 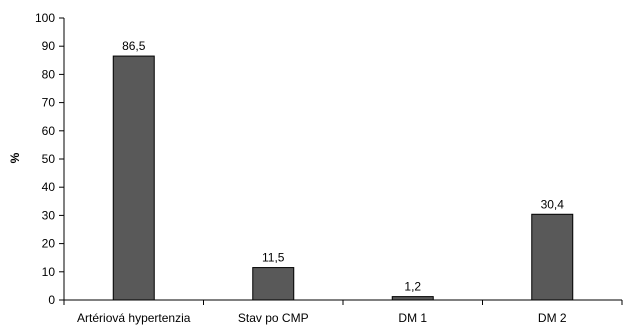 What do you see at coordinates (45, 18) in the screenshot?
I see `y-tick-label: 100` at bounding box center [45, 18].